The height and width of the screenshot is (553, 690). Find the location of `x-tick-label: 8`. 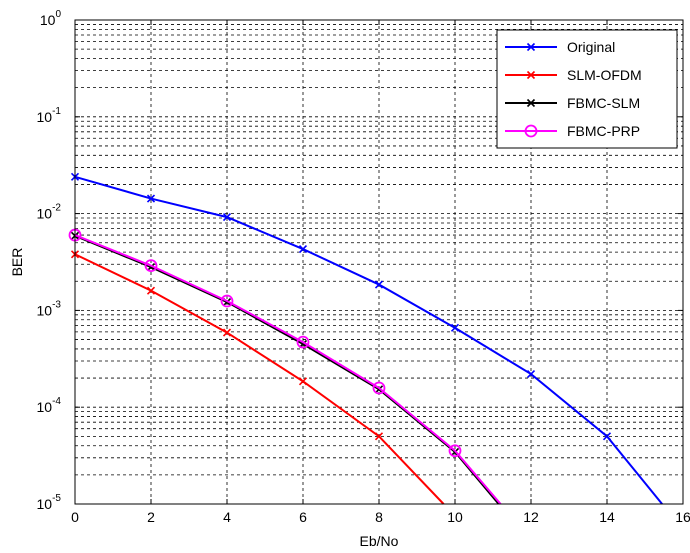

x-tick-label: 8 is located at coordinates (379, 517).